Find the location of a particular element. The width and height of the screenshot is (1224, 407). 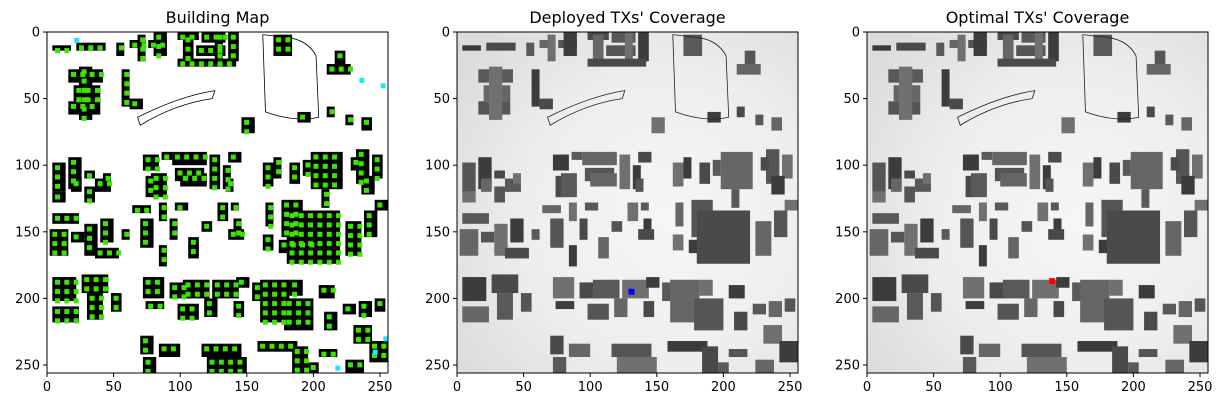

road-outline is located at coordinates (291, 77).